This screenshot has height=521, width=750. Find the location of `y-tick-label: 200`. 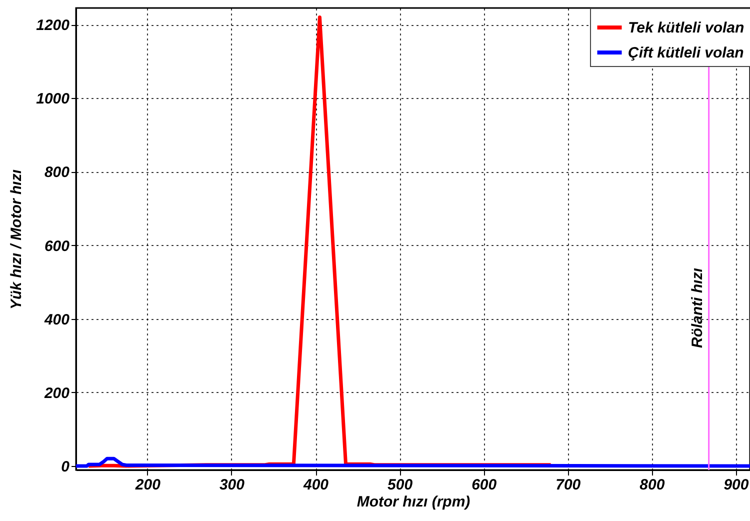

y-tick-label: 200 is located at coordinates (56, 393).